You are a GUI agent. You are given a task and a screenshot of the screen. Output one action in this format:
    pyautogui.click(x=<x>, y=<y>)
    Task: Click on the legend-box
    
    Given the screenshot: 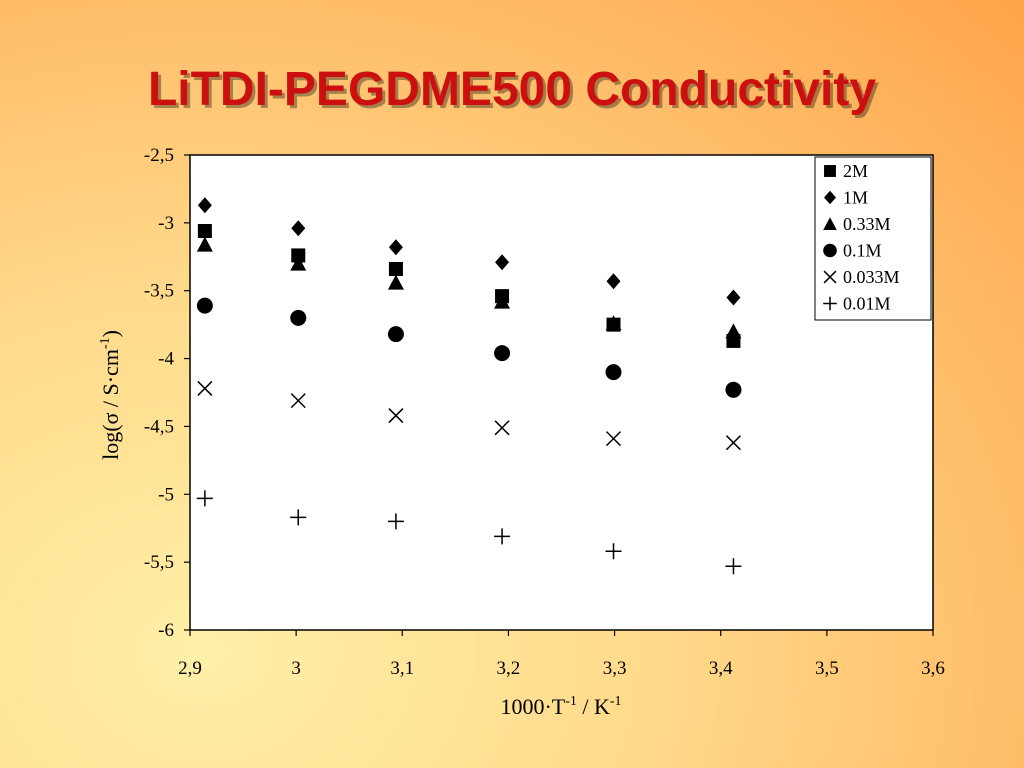 What is the action you would take?
    pyautogui.click(x=873, y=238)
    